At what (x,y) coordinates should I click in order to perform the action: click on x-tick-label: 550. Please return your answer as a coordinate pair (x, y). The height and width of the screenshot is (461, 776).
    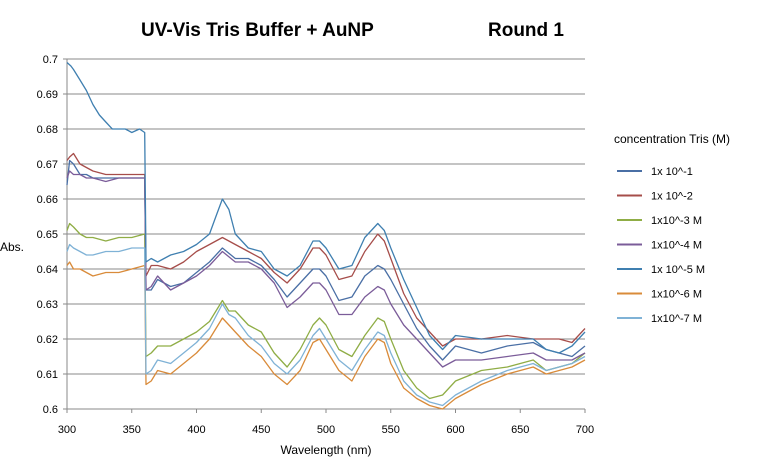
    Looking at the image, I should click on (391, 430).